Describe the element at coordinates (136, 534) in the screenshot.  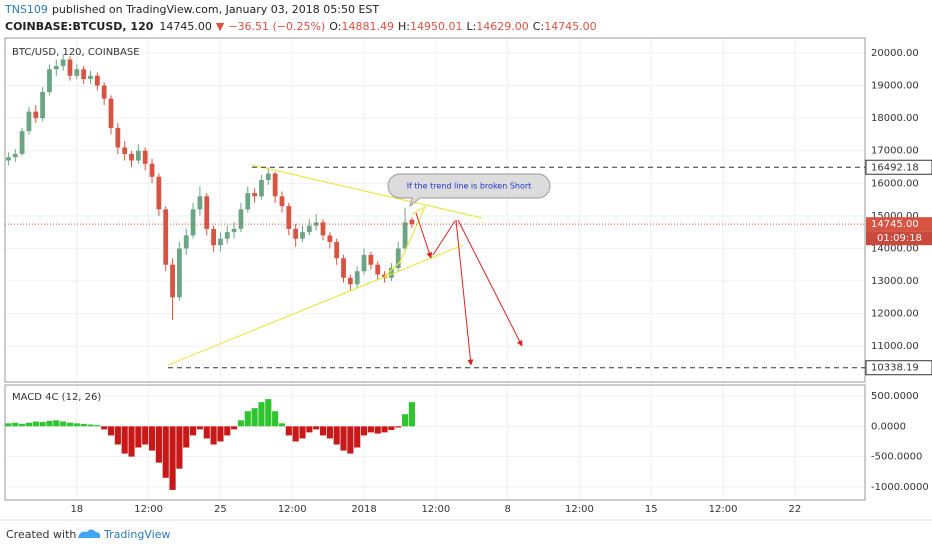
I see `footer-brand: TradingView` at that location.